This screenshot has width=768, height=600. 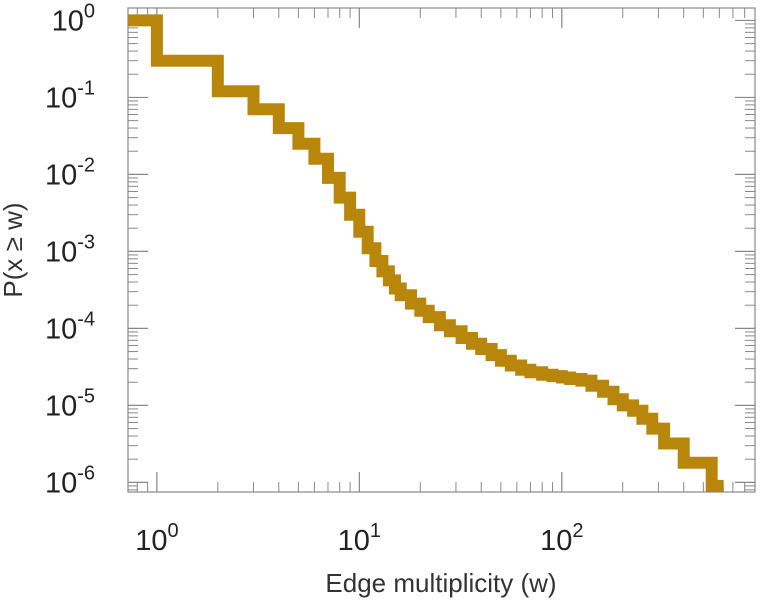 What do you see at coordinates (14, 249) in the screenshot?
I see `y-axis-label: P(x ≥ w)` at bounding box center [14, 249].